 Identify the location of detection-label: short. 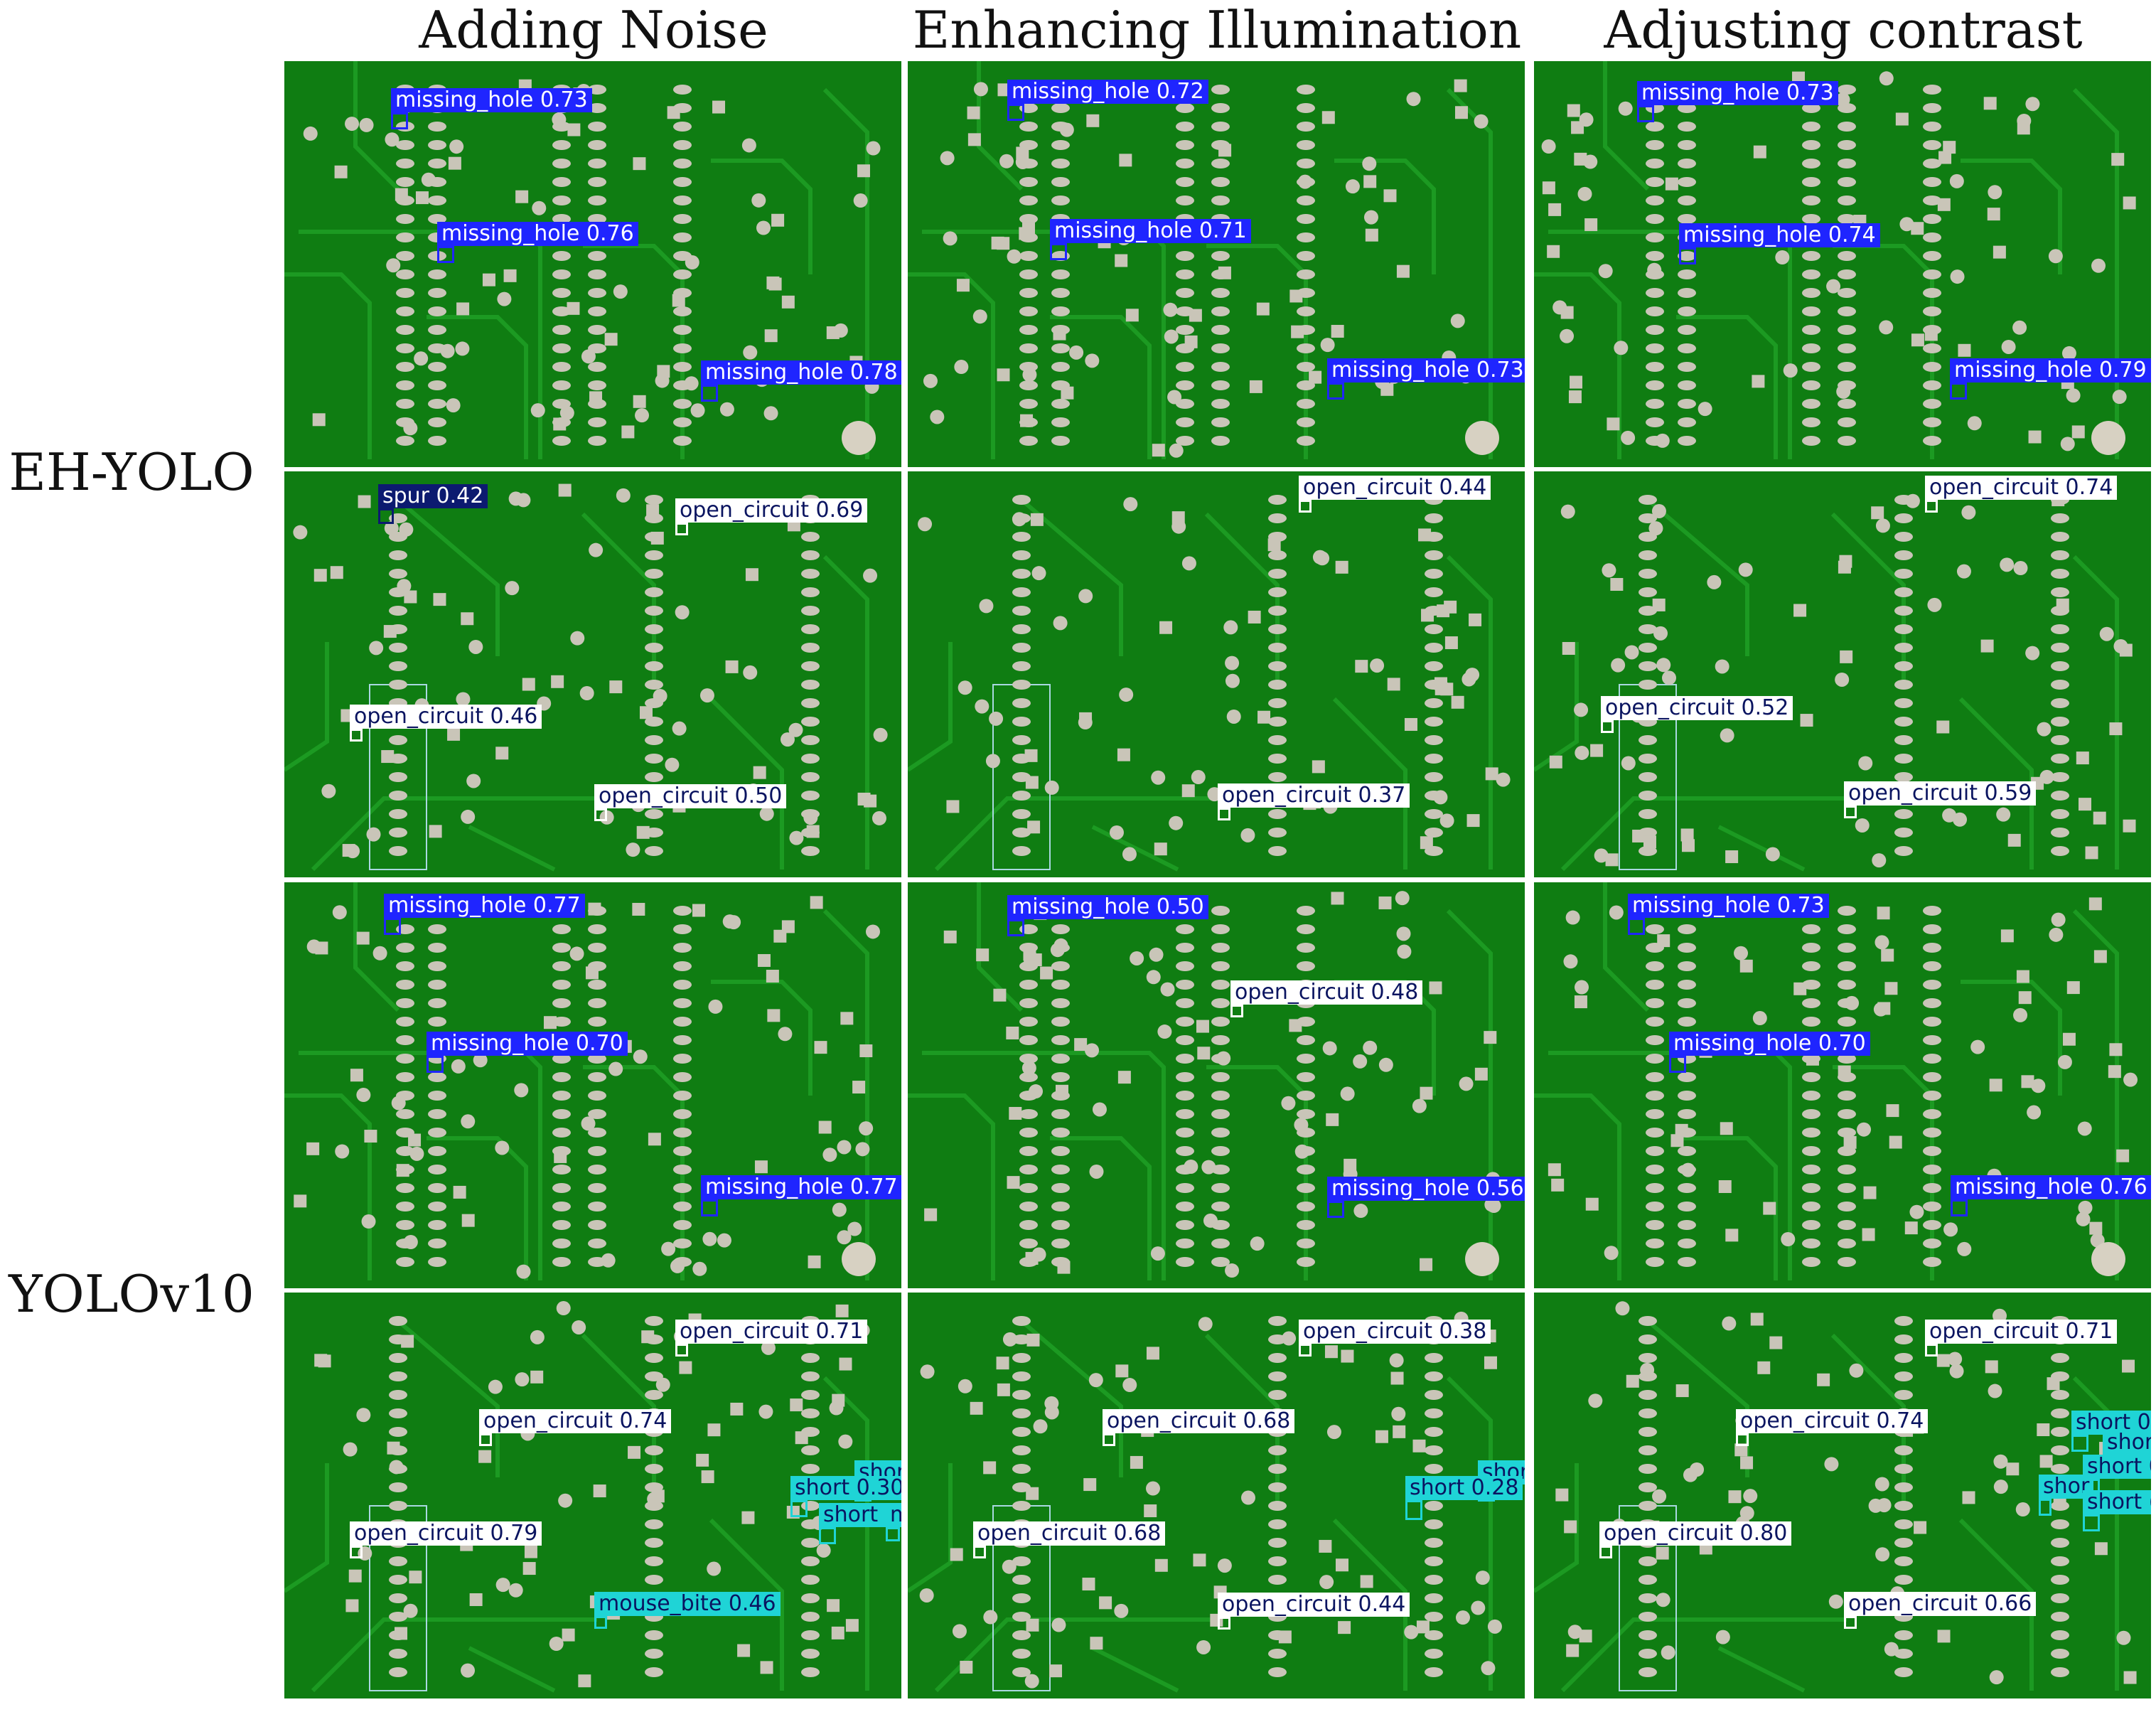
(2127, 1442).